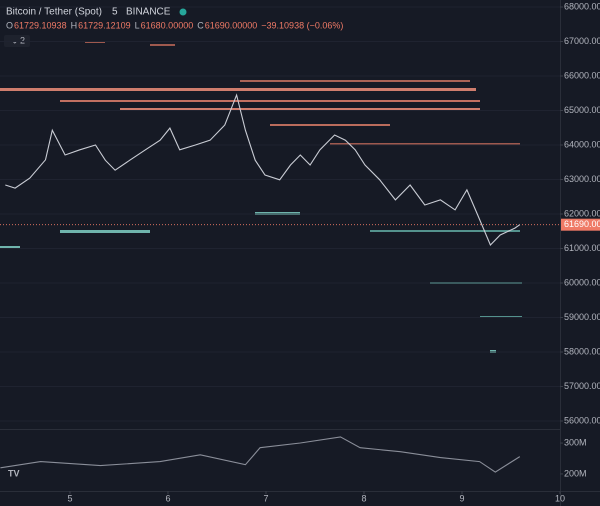  What do you see at coordinates (9, 25) in the screenshot?
I see `ohlc-key: O` at bounding box center [9, 25].